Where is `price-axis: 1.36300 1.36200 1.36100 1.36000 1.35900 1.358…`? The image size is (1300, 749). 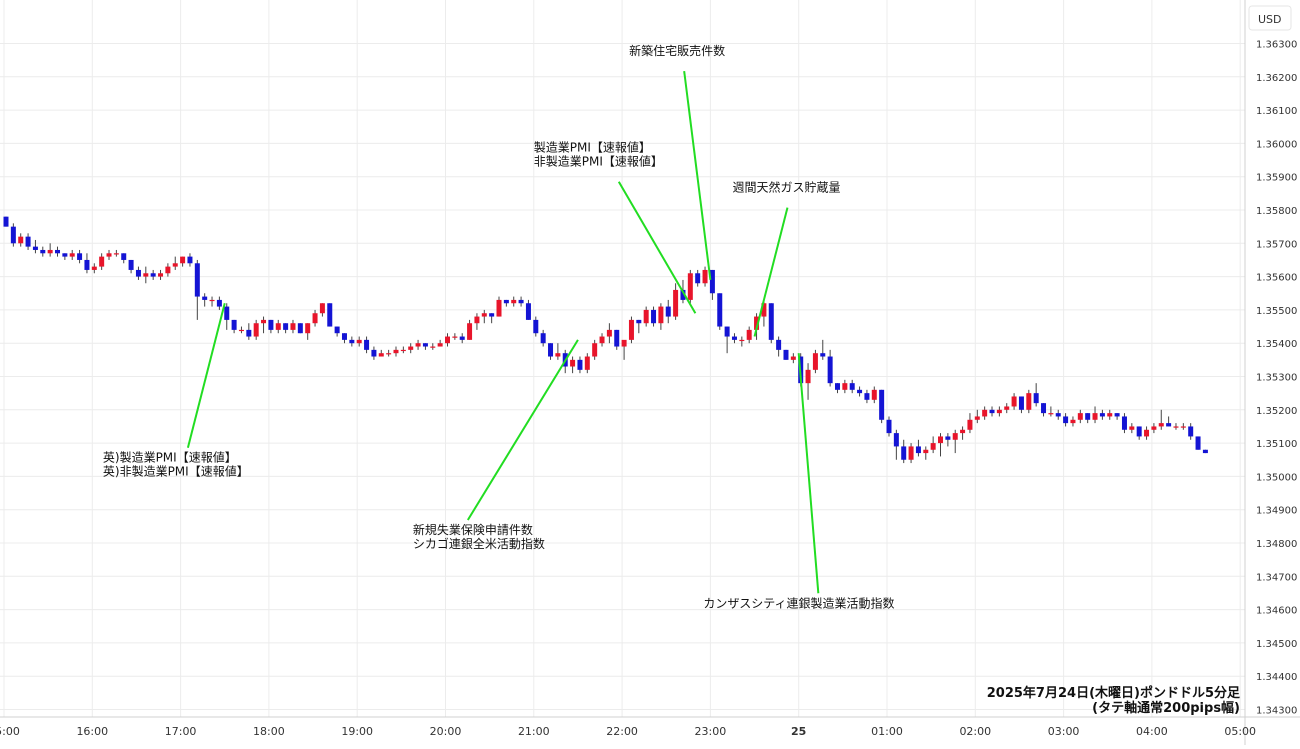 price-axis: 1.36300 1.36200 1.36100 1.36000 1.35900 1.358… is located at coordinates (1270, 372).